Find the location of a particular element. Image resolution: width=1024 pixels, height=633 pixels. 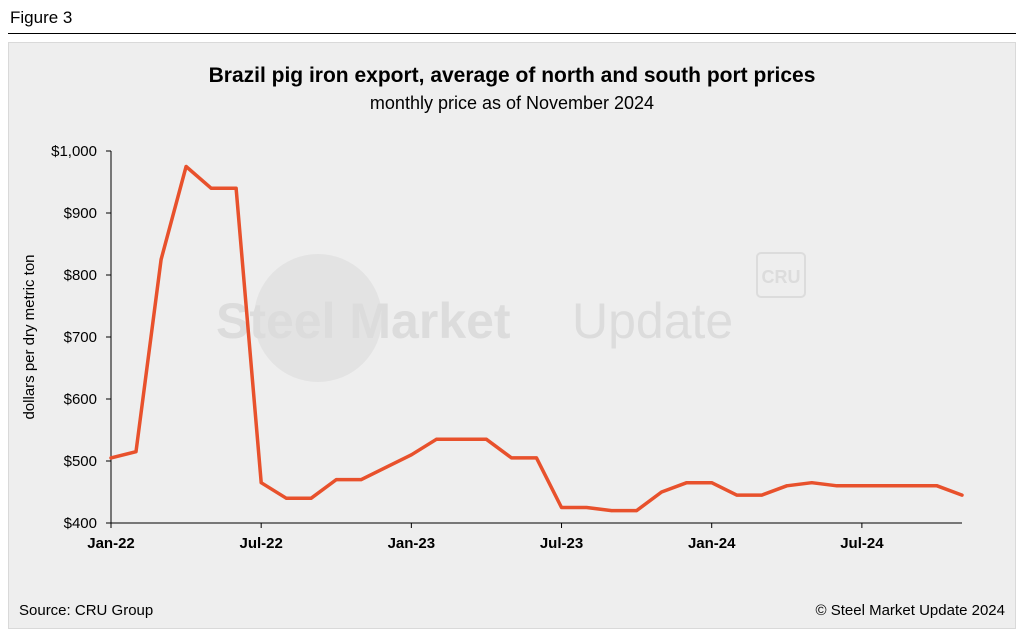

x-tick-label: Jan-22 is located at coordinates (111, 543).